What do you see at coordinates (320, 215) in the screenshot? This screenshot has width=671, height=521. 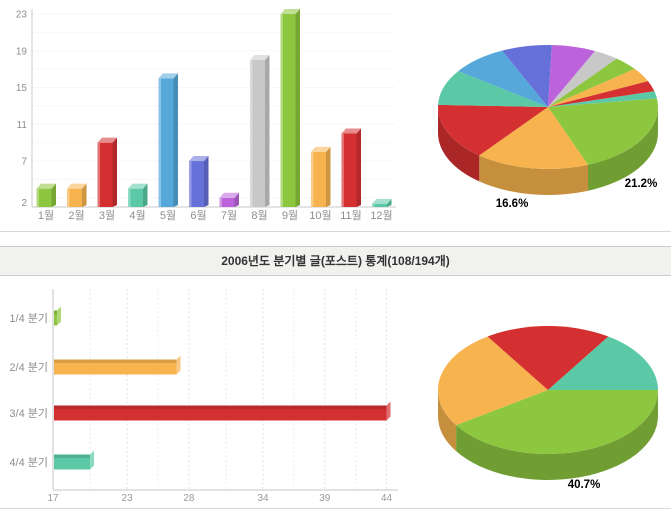 I see `x-axis-category-label: 10월` at bounding box center [320, 215].